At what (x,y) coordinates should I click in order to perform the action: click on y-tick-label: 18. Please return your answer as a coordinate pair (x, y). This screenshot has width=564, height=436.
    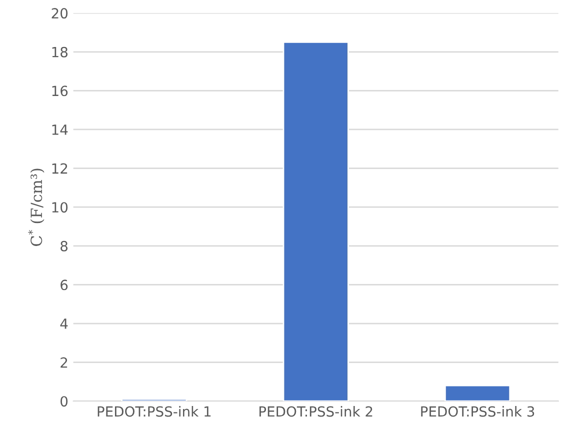
    Looking at the image, I should click on (60, 52).